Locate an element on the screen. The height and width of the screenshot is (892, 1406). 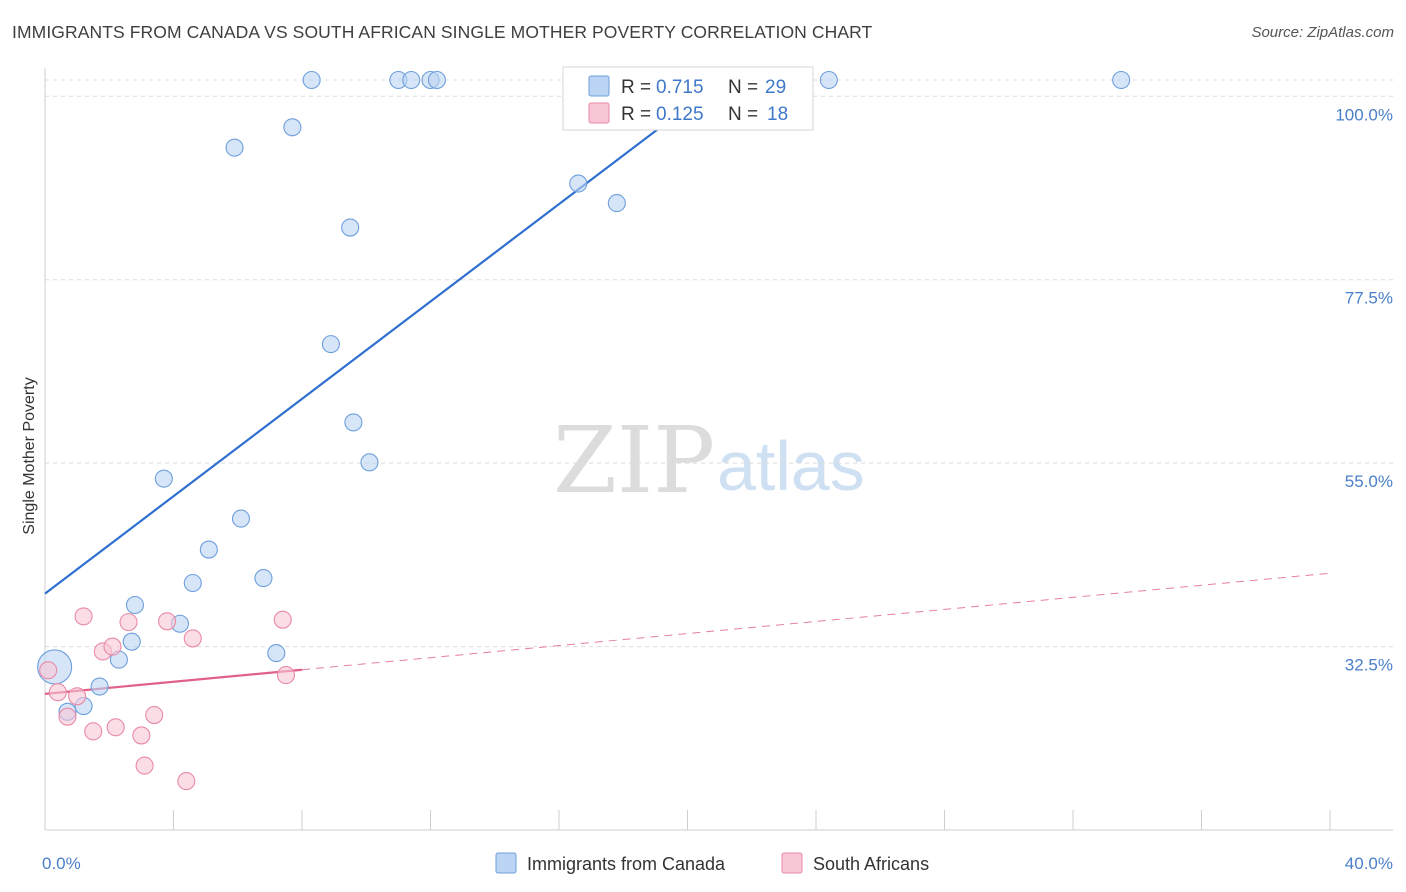
y-tick-label: 100.0% is located at coordinates (1364, 114).